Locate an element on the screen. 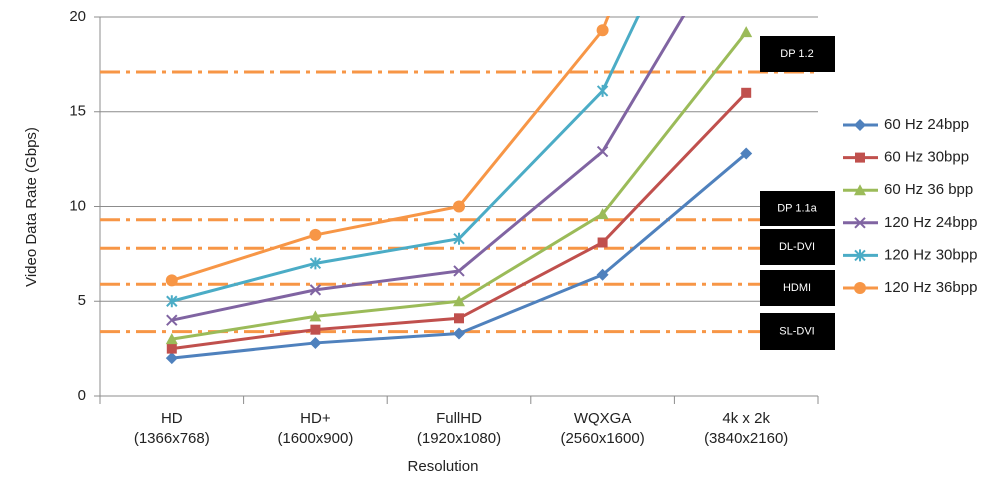 This screenshot has height=480, width=1001. x-tick-label: WQXGA (2560x1600) is located at coordinates (602, 428).